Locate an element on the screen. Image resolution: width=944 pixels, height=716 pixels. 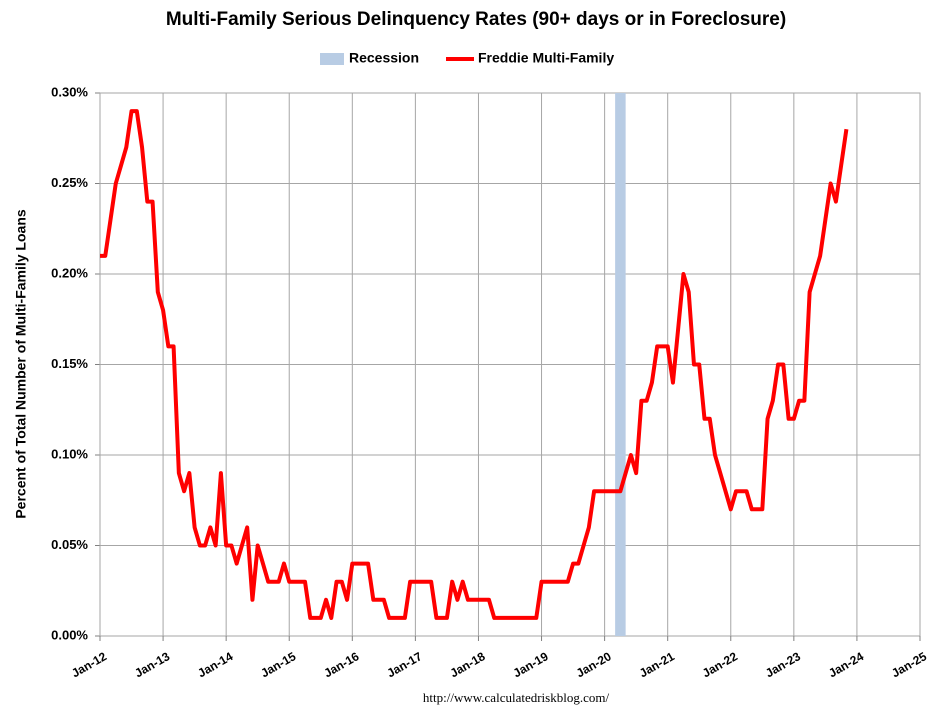
legend-label: Freddie Multi-Family is located at coordinates (546, 58).